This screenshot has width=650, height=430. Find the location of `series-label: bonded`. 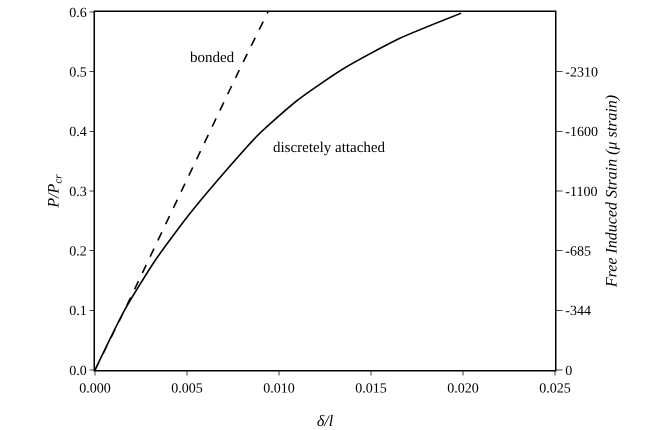

series-label: bonded is located at coordinates (212, 58).